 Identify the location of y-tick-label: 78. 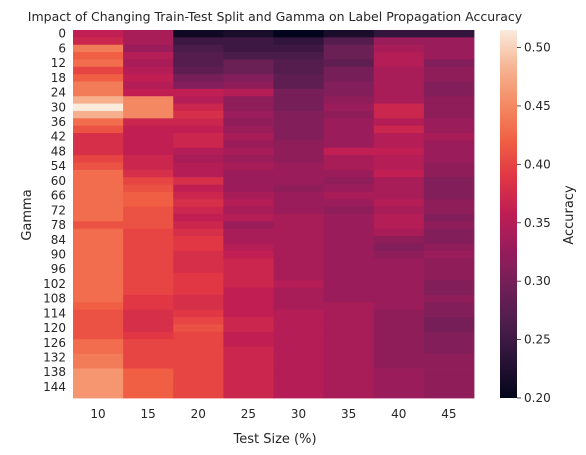
(58, 225).